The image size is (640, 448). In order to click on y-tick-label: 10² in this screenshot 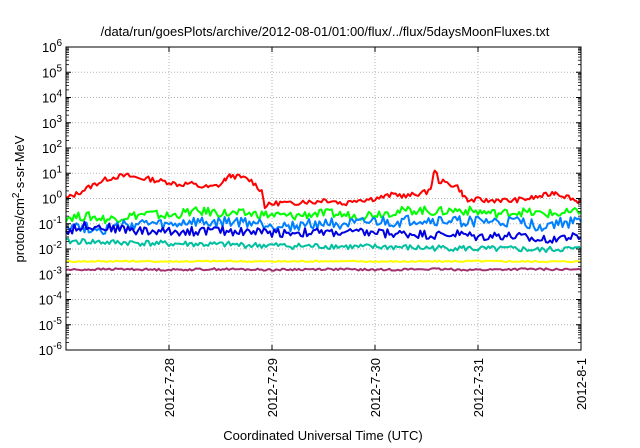, I will do `click(52, 147)`.